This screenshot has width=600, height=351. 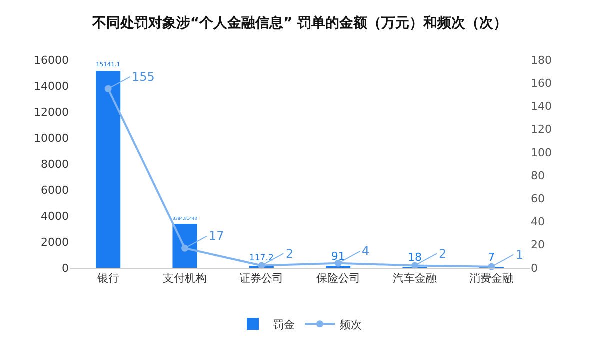 What do you see at coordinates (51, 60) in the screenshot?
I see `y-tick-label: 16000` at bounding box center [51, 60].